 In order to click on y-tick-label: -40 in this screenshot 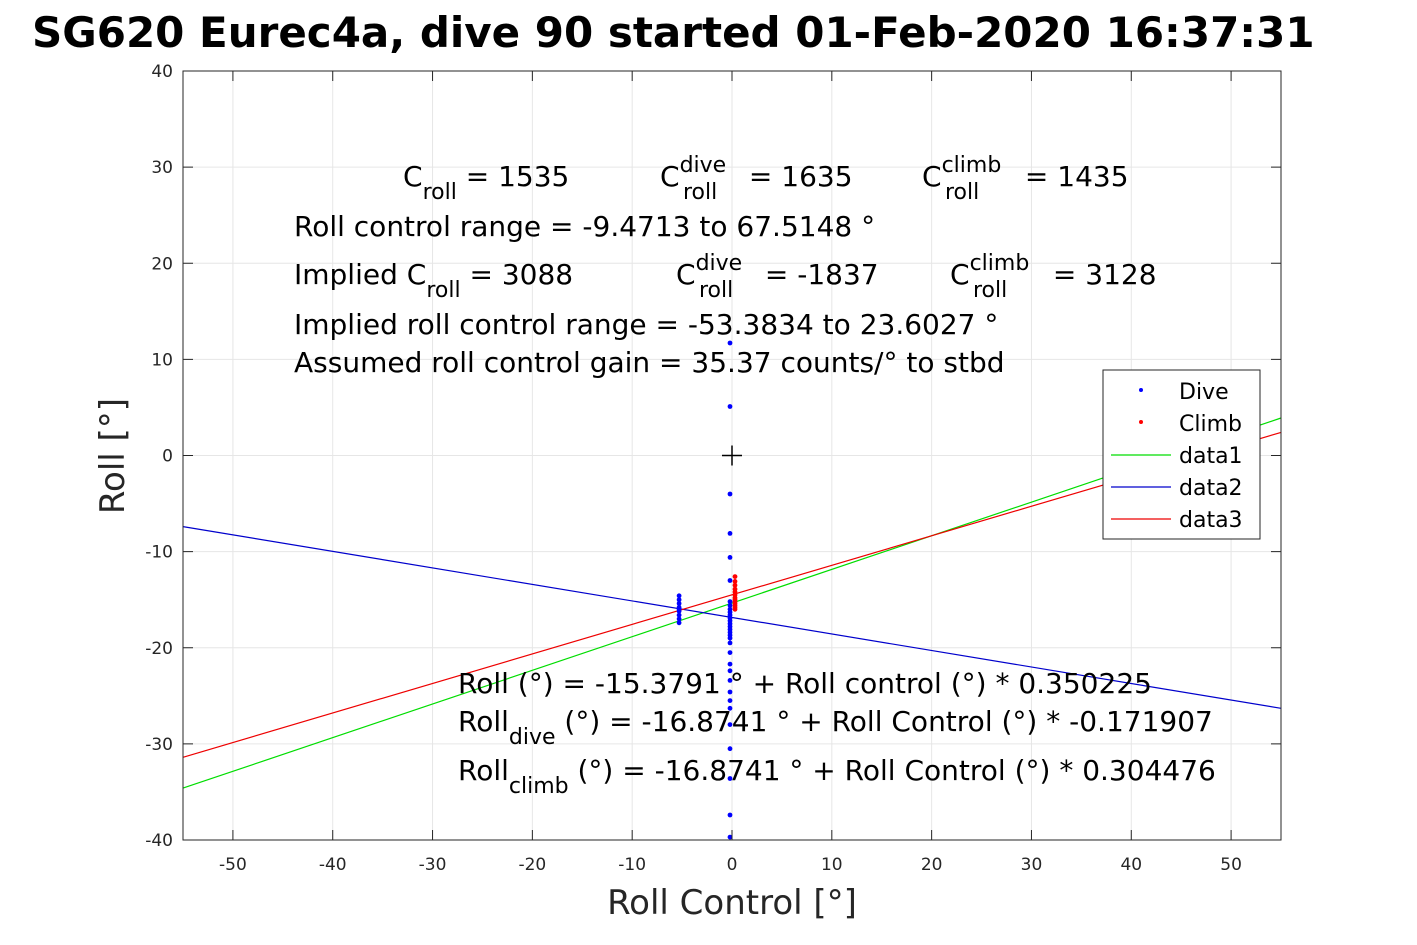, I will do `click(159, 841)`.